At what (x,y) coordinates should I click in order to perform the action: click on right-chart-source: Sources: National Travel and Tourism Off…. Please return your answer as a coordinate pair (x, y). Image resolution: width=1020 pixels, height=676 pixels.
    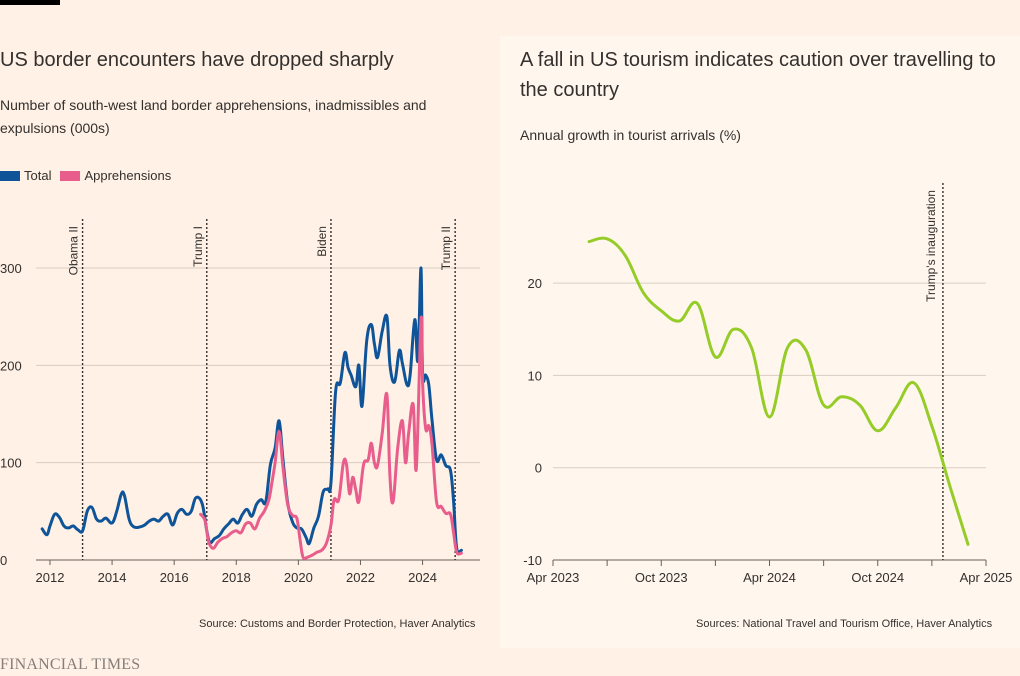
    Looking at the image, I should click on (844, 624).